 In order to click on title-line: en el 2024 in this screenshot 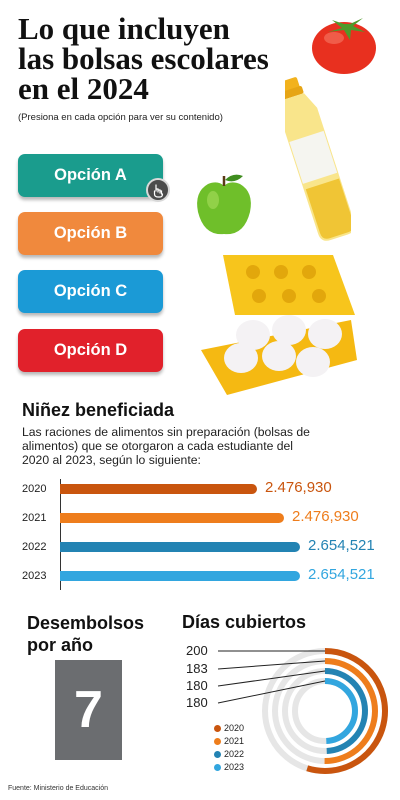, I will do `click(83, 88)`.